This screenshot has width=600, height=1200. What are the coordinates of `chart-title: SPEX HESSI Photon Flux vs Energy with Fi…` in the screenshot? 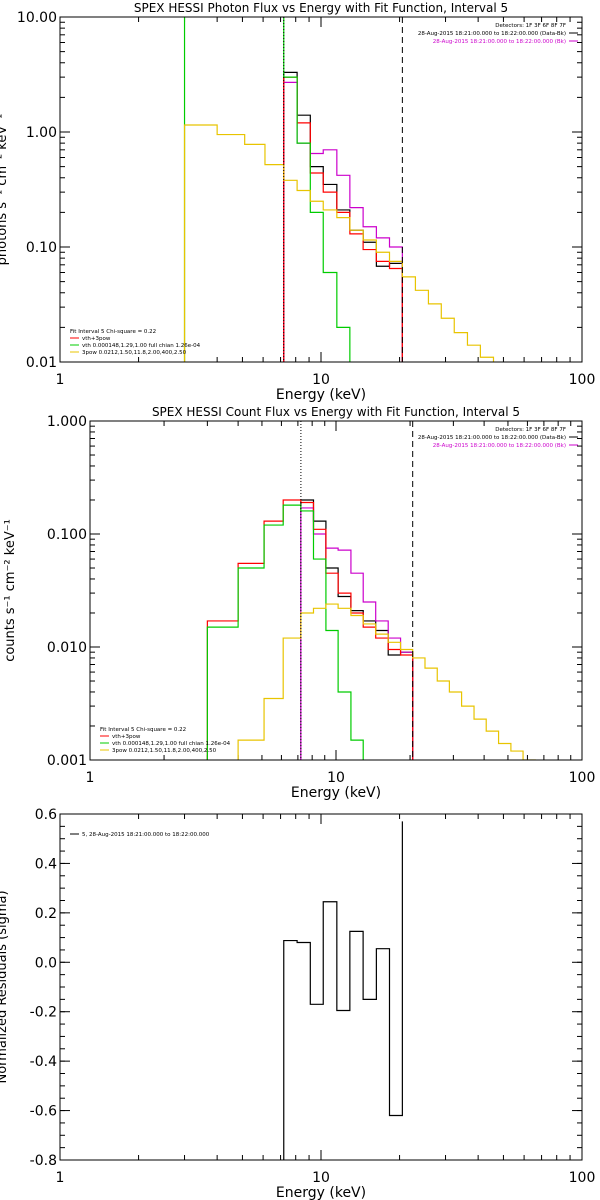 It's located at (321, 8).